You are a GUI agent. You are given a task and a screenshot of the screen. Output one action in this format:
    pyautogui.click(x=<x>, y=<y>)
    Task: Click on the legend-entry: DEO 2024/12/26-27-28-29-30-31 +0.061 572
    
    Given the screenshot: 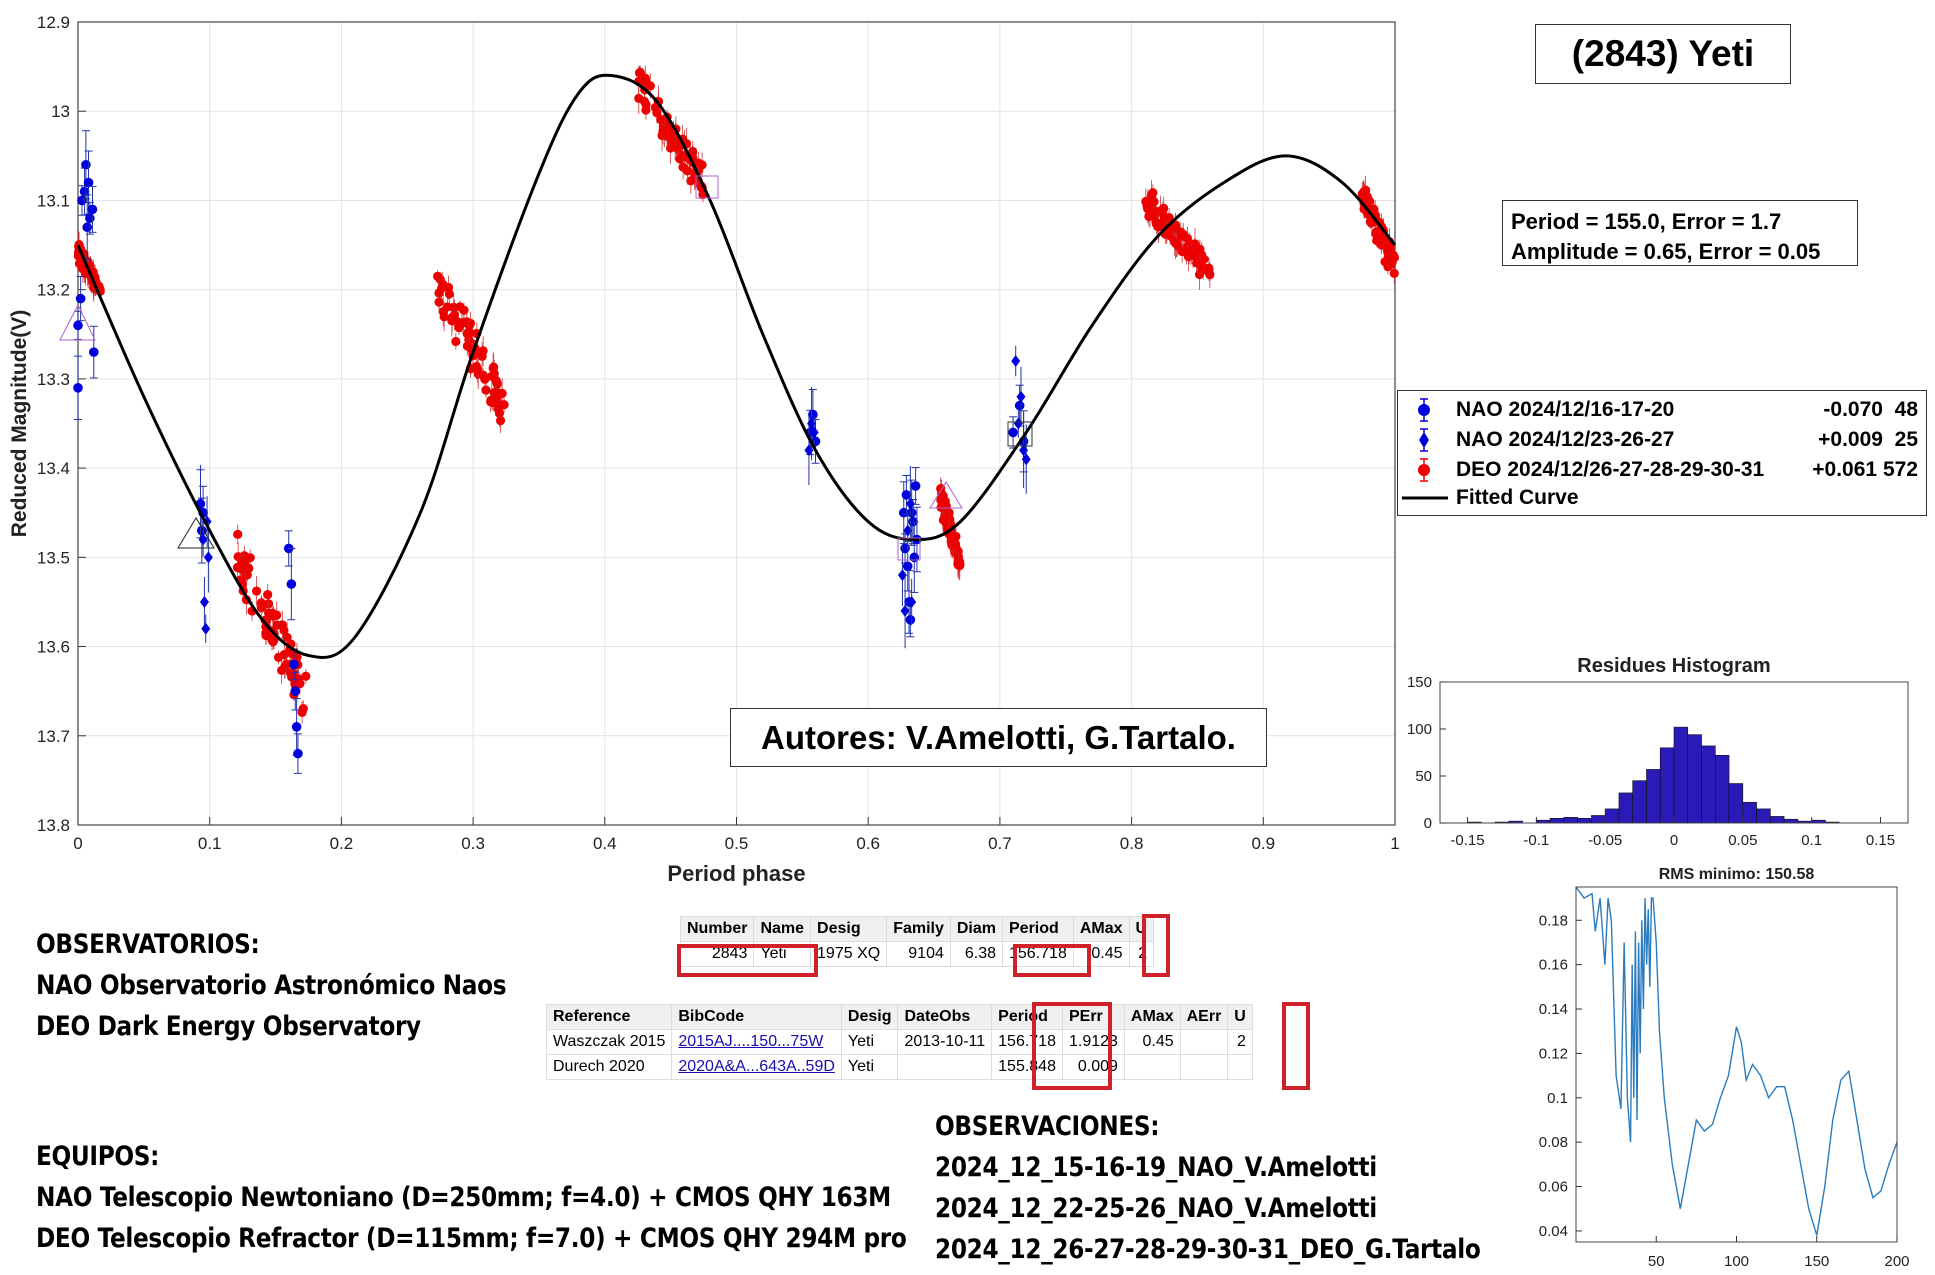 What is the action you would take?
    pyautogui.click(x=1662, y=470)
    